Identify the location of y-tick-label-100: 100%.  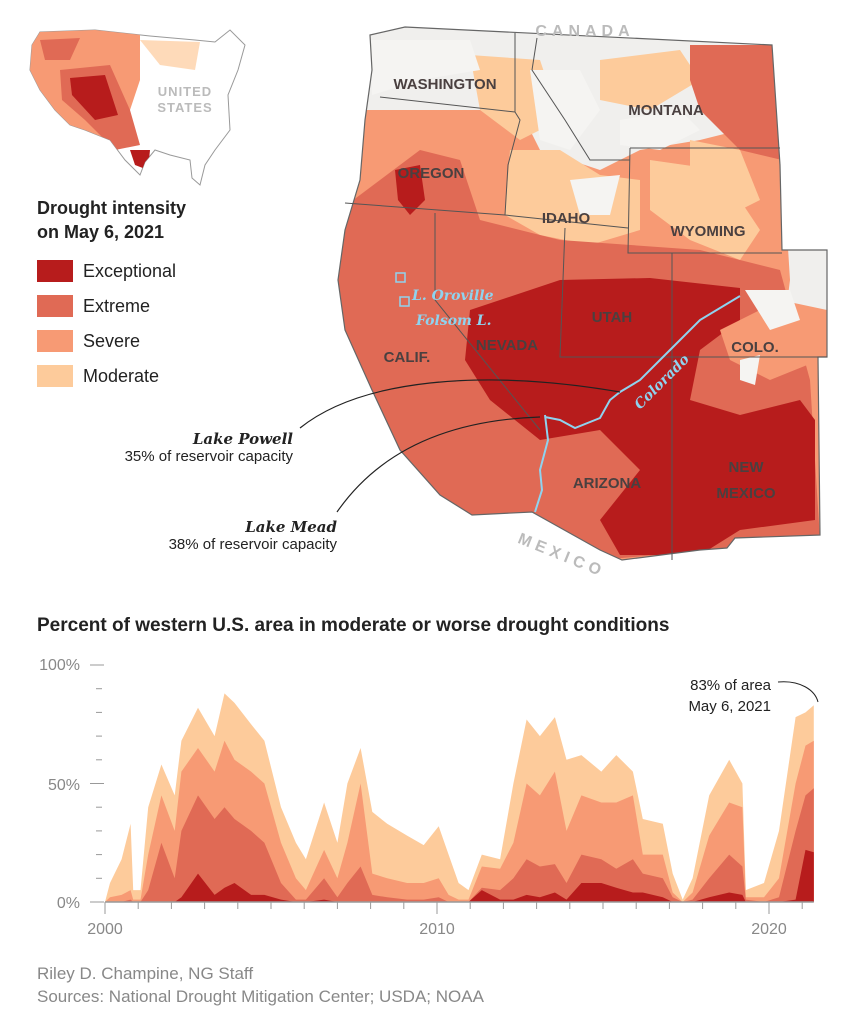
(59, 665).